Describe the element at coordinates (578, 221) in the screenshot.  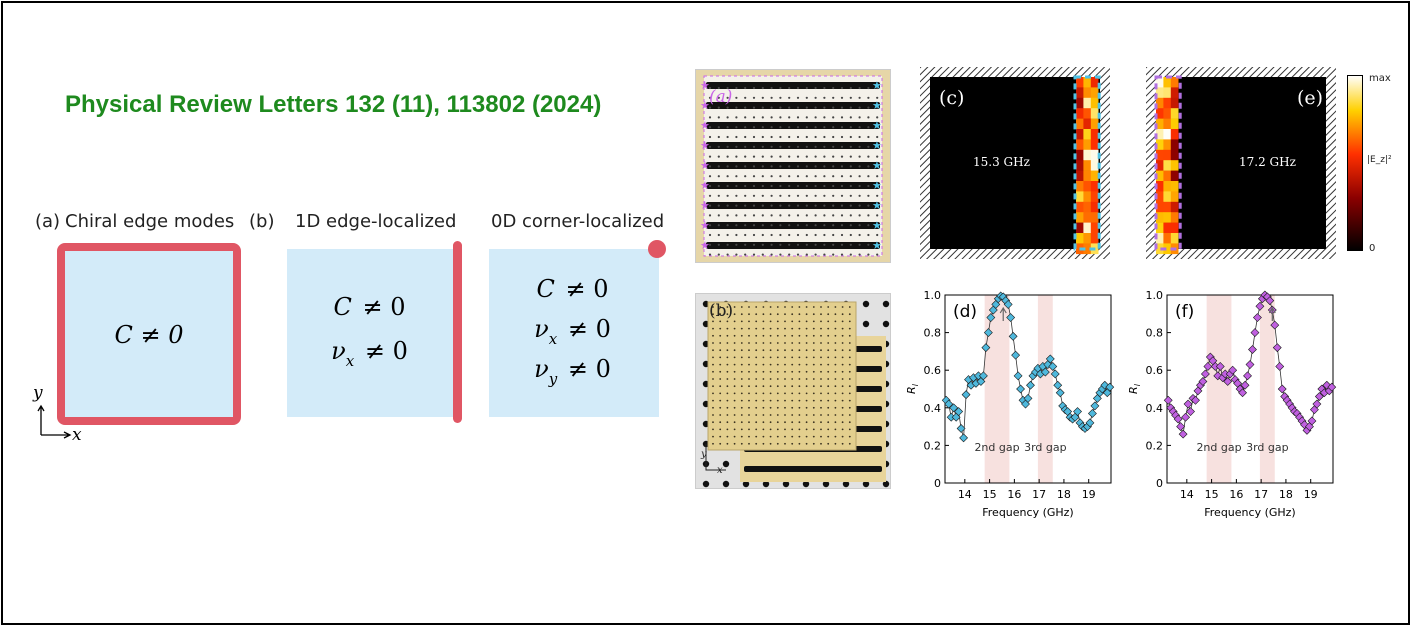
I see `panel-c-title: 0D corner-localized` at that location.